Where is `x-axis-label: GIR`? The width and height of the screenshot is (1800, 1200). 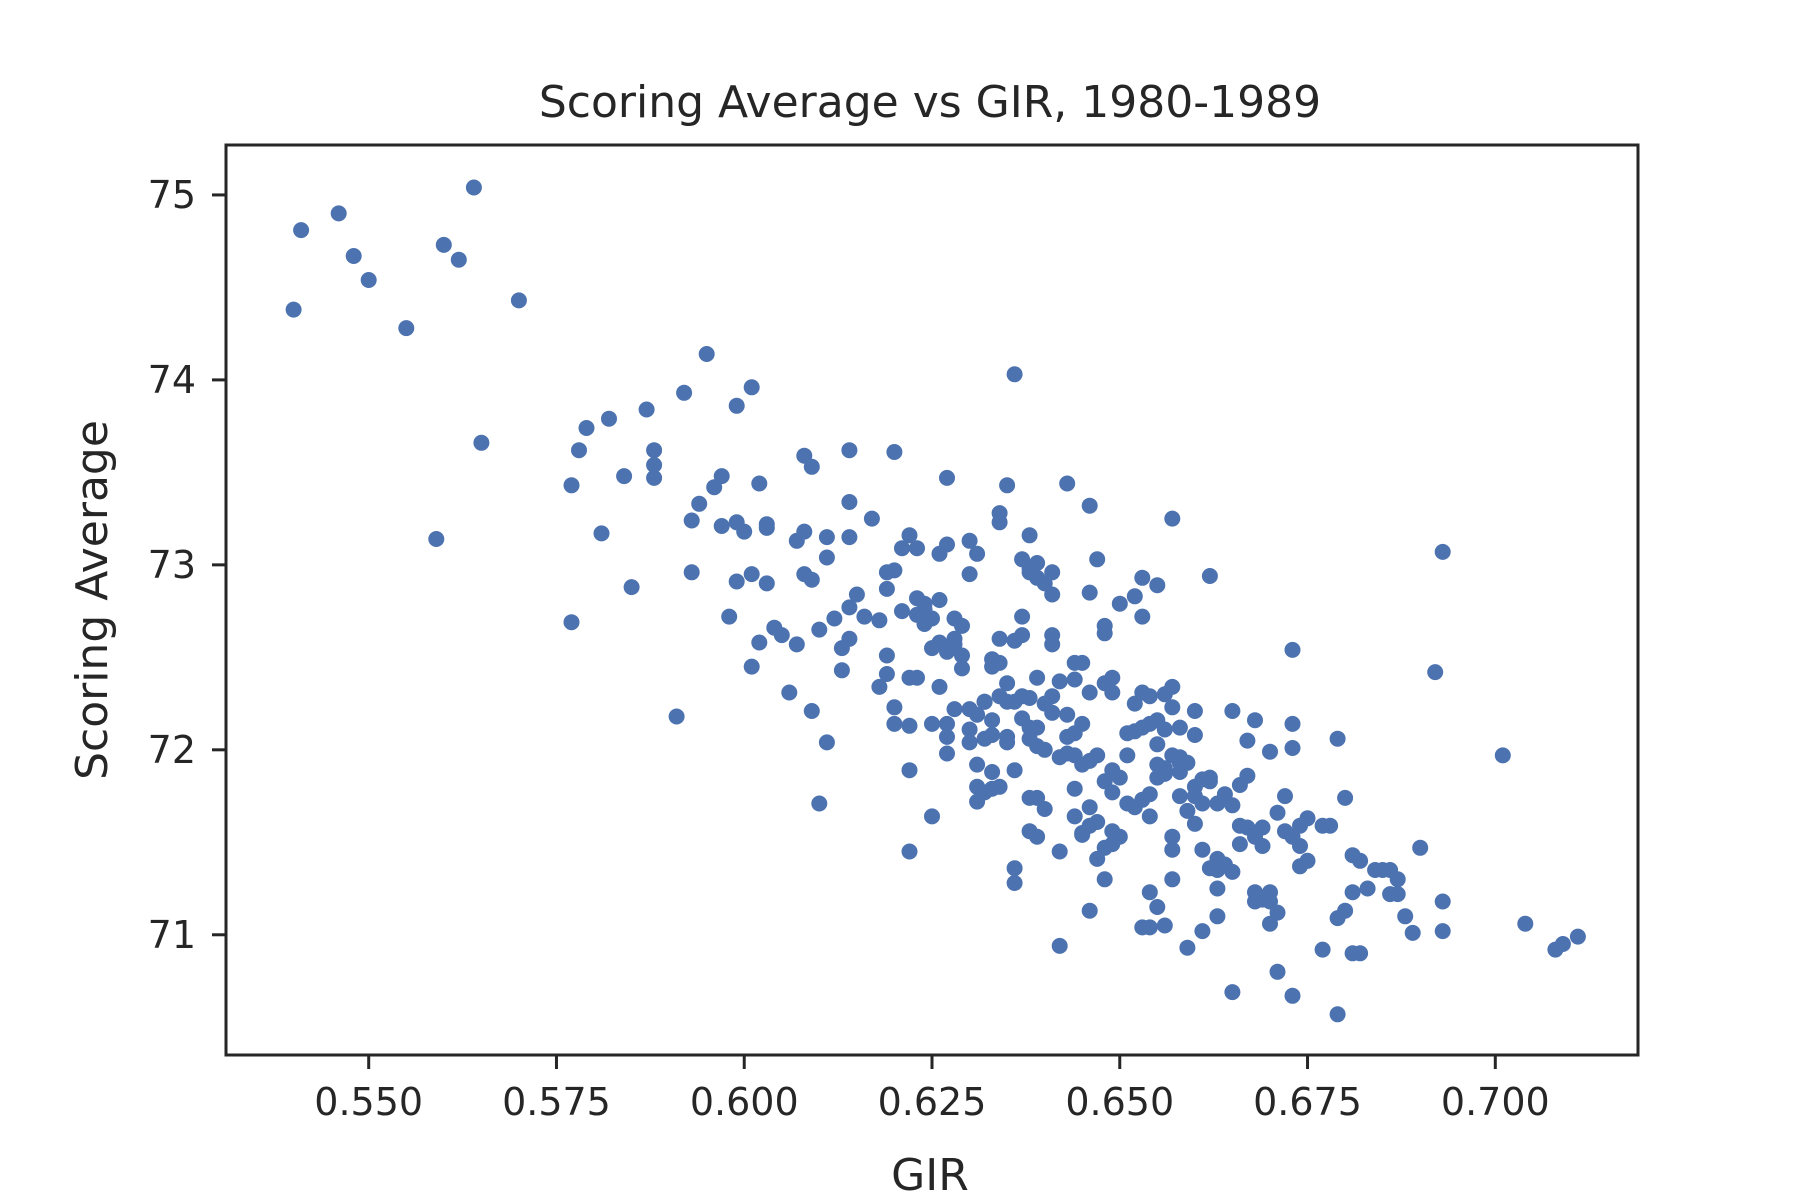 x-axis-label: GIR is located at coordinates (930, 1175).